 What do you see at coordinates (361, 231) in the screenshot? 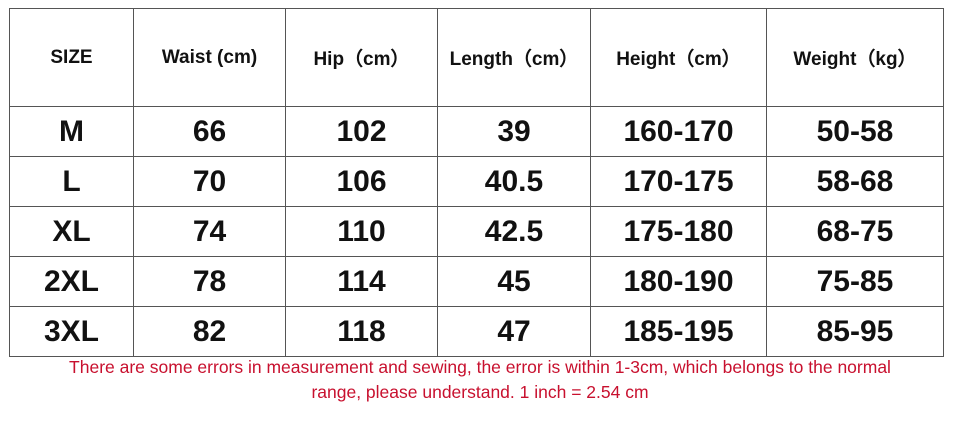
I see `table-cell: 110` at bounding box center [361, 231].